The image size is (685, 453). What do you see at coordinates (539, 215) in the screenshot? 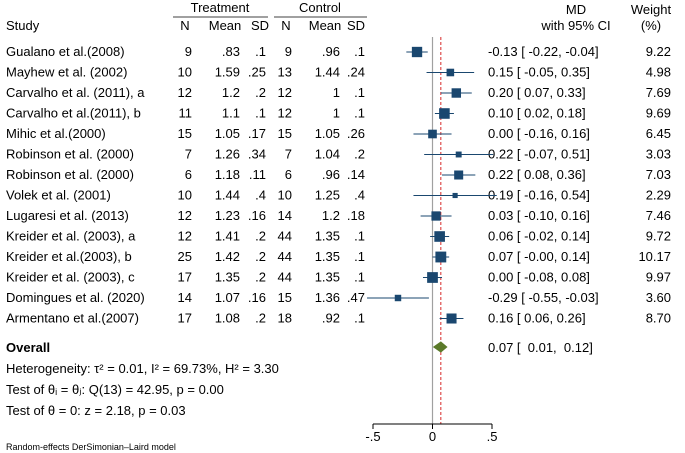
I see `md-ci-text: 0.03 [ -0.10, 0.16]` at bounding box center [539, 215].